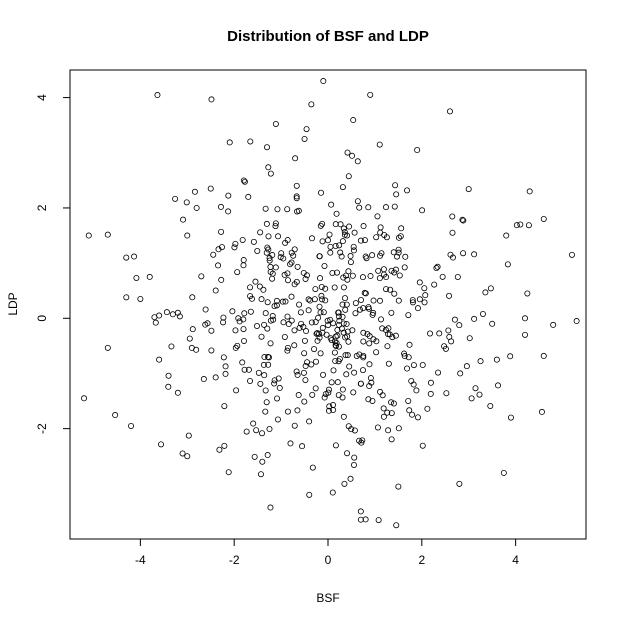 The height and width of the screenshot is (624, 624). Describe the element at coordinates (52, 264) in the screenshot. I see `y-axis: -2 0 2 4` at that location.